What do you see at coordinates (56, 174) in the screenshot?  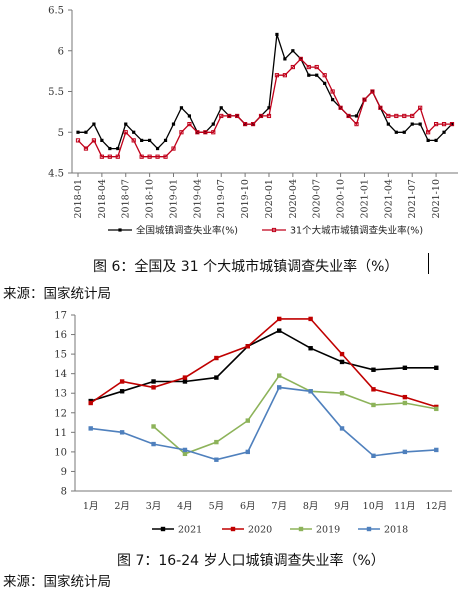 I see `y-tick-label: 4.5` at bounding box center [56, 174].